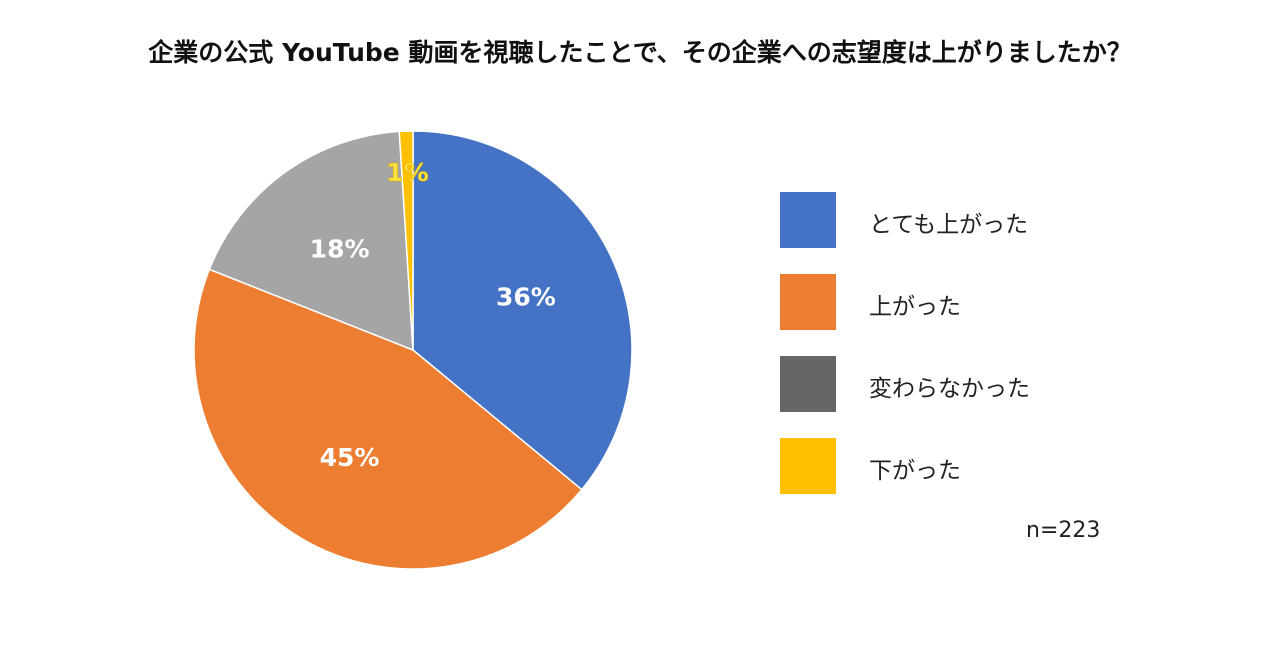 This screenshot has height=670, width=1280. I want to click on legend-item-very-increased: とても上がった, so click(980, 220).